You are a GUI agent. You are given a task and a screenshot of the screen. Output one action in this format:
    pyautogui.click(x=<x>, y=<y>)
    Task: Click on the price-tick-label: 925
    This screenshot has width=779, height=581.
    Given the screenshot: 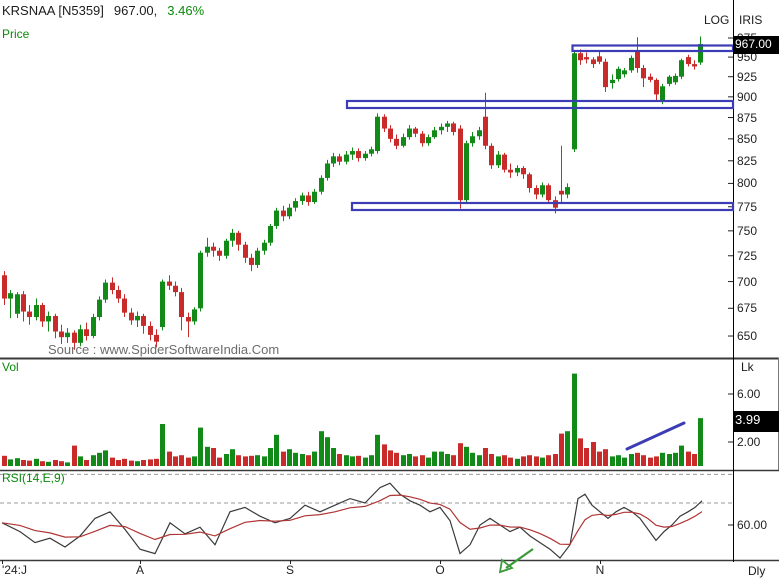 What is the action you would take?
    pyautogui.click(x=747, y=76)
    